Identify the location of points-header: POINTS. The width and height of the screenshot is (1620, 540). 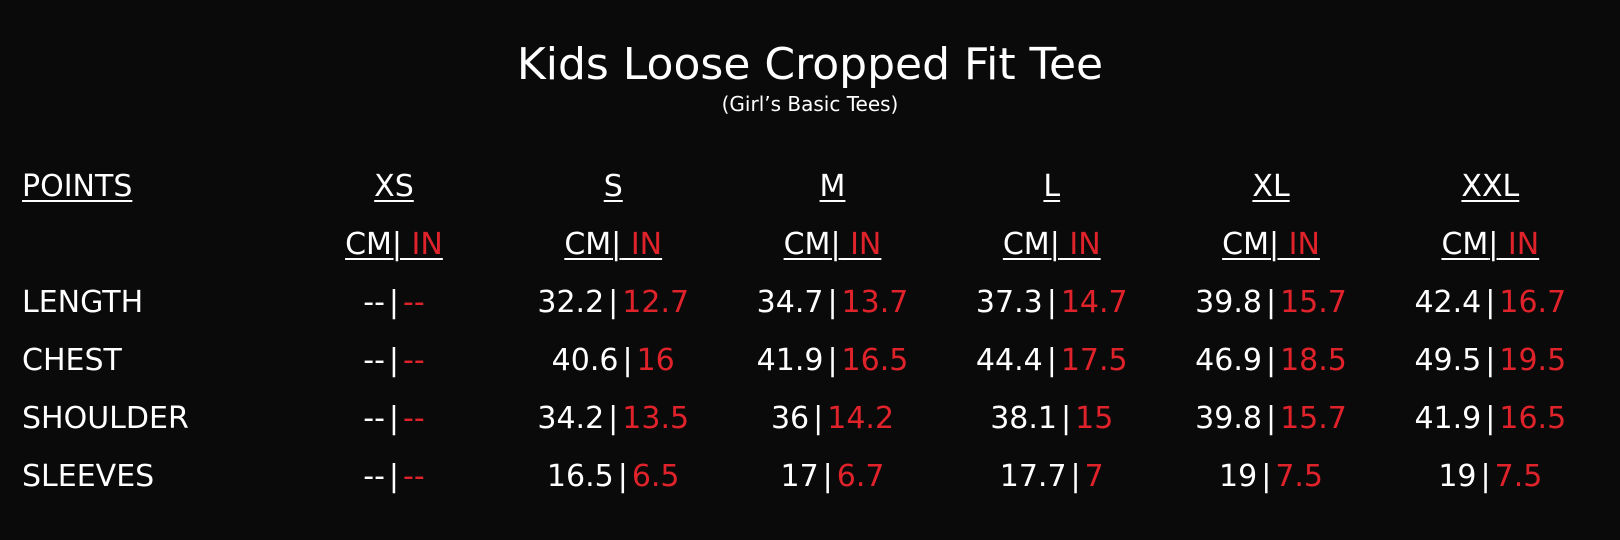
(77, 186).